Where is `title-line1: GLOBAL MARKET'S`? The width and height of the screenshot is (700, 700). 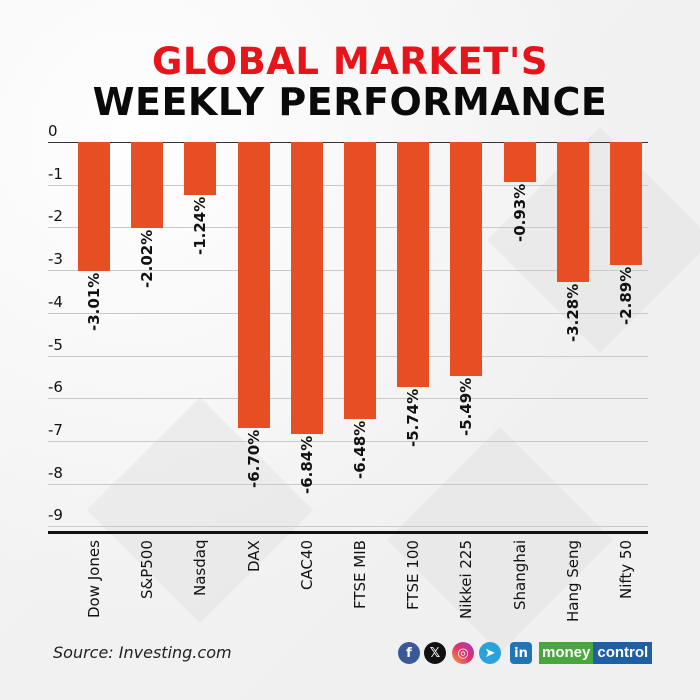
title-line1: GLOBAL MARKET'S is located at coordinates (350, 61).